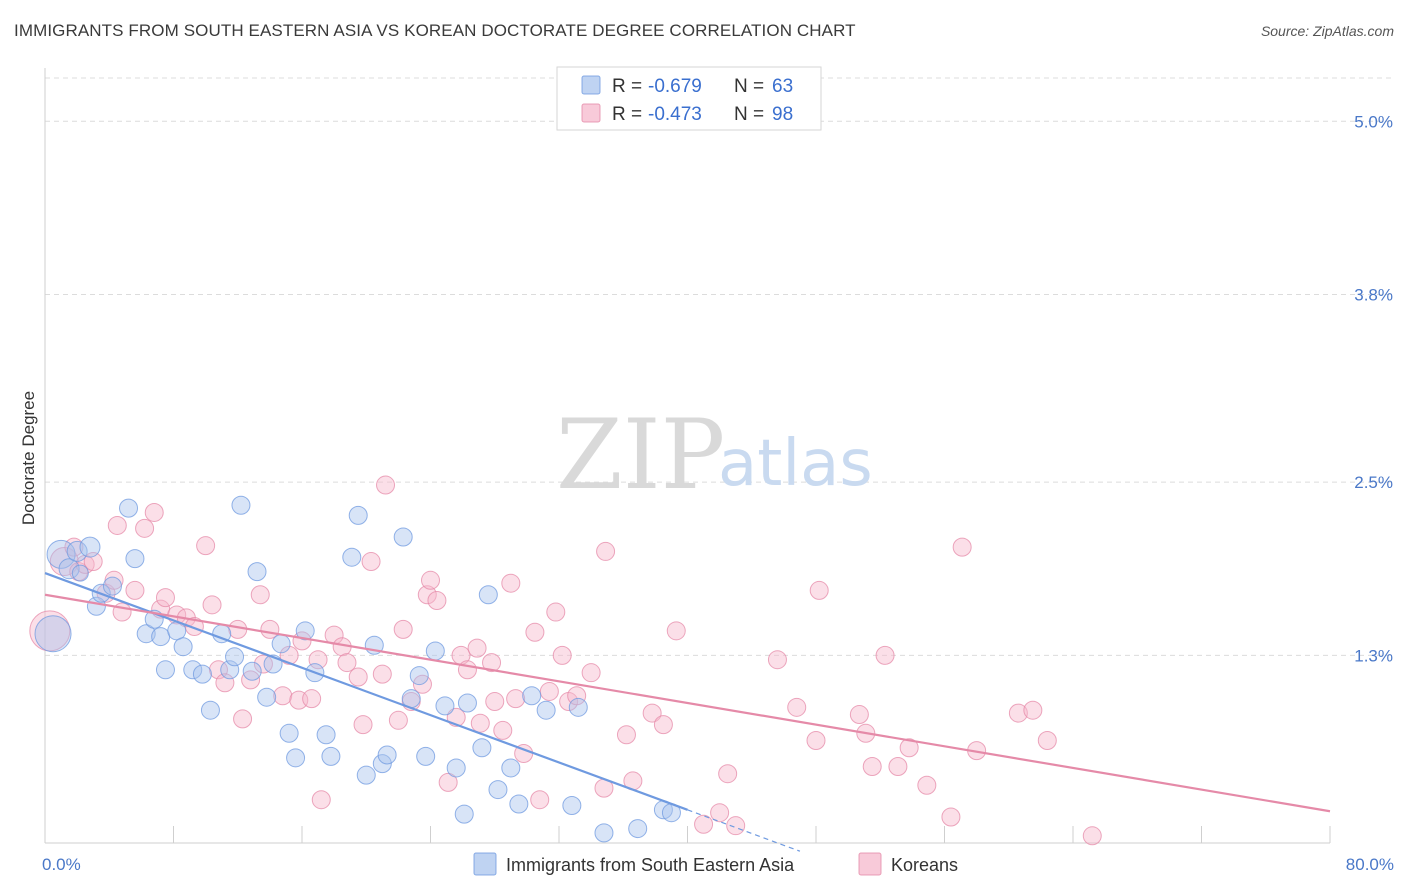 Image resolution: width=1406 pixels, height=892 pixels. What do you see at coordinates (675, 114) in the screenshot?
I see `legend-r-value: -0.473` at bounding box center [675, 114].